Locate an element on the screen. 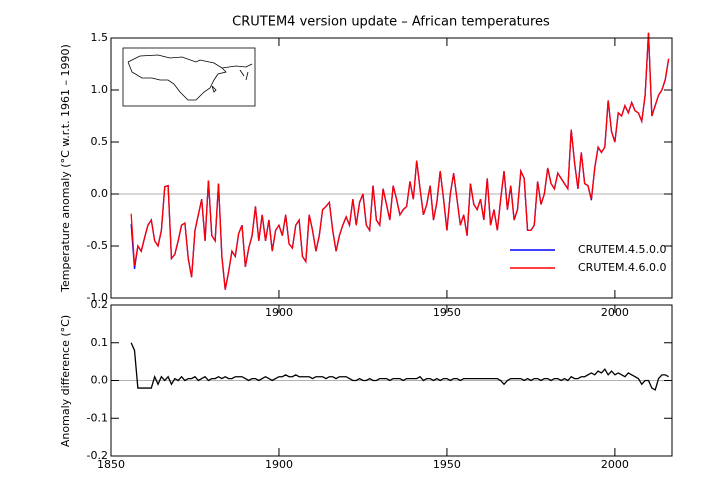 The image size is (708, 504). y-tick-label: 0.5 is located at coordinates (100, 141).